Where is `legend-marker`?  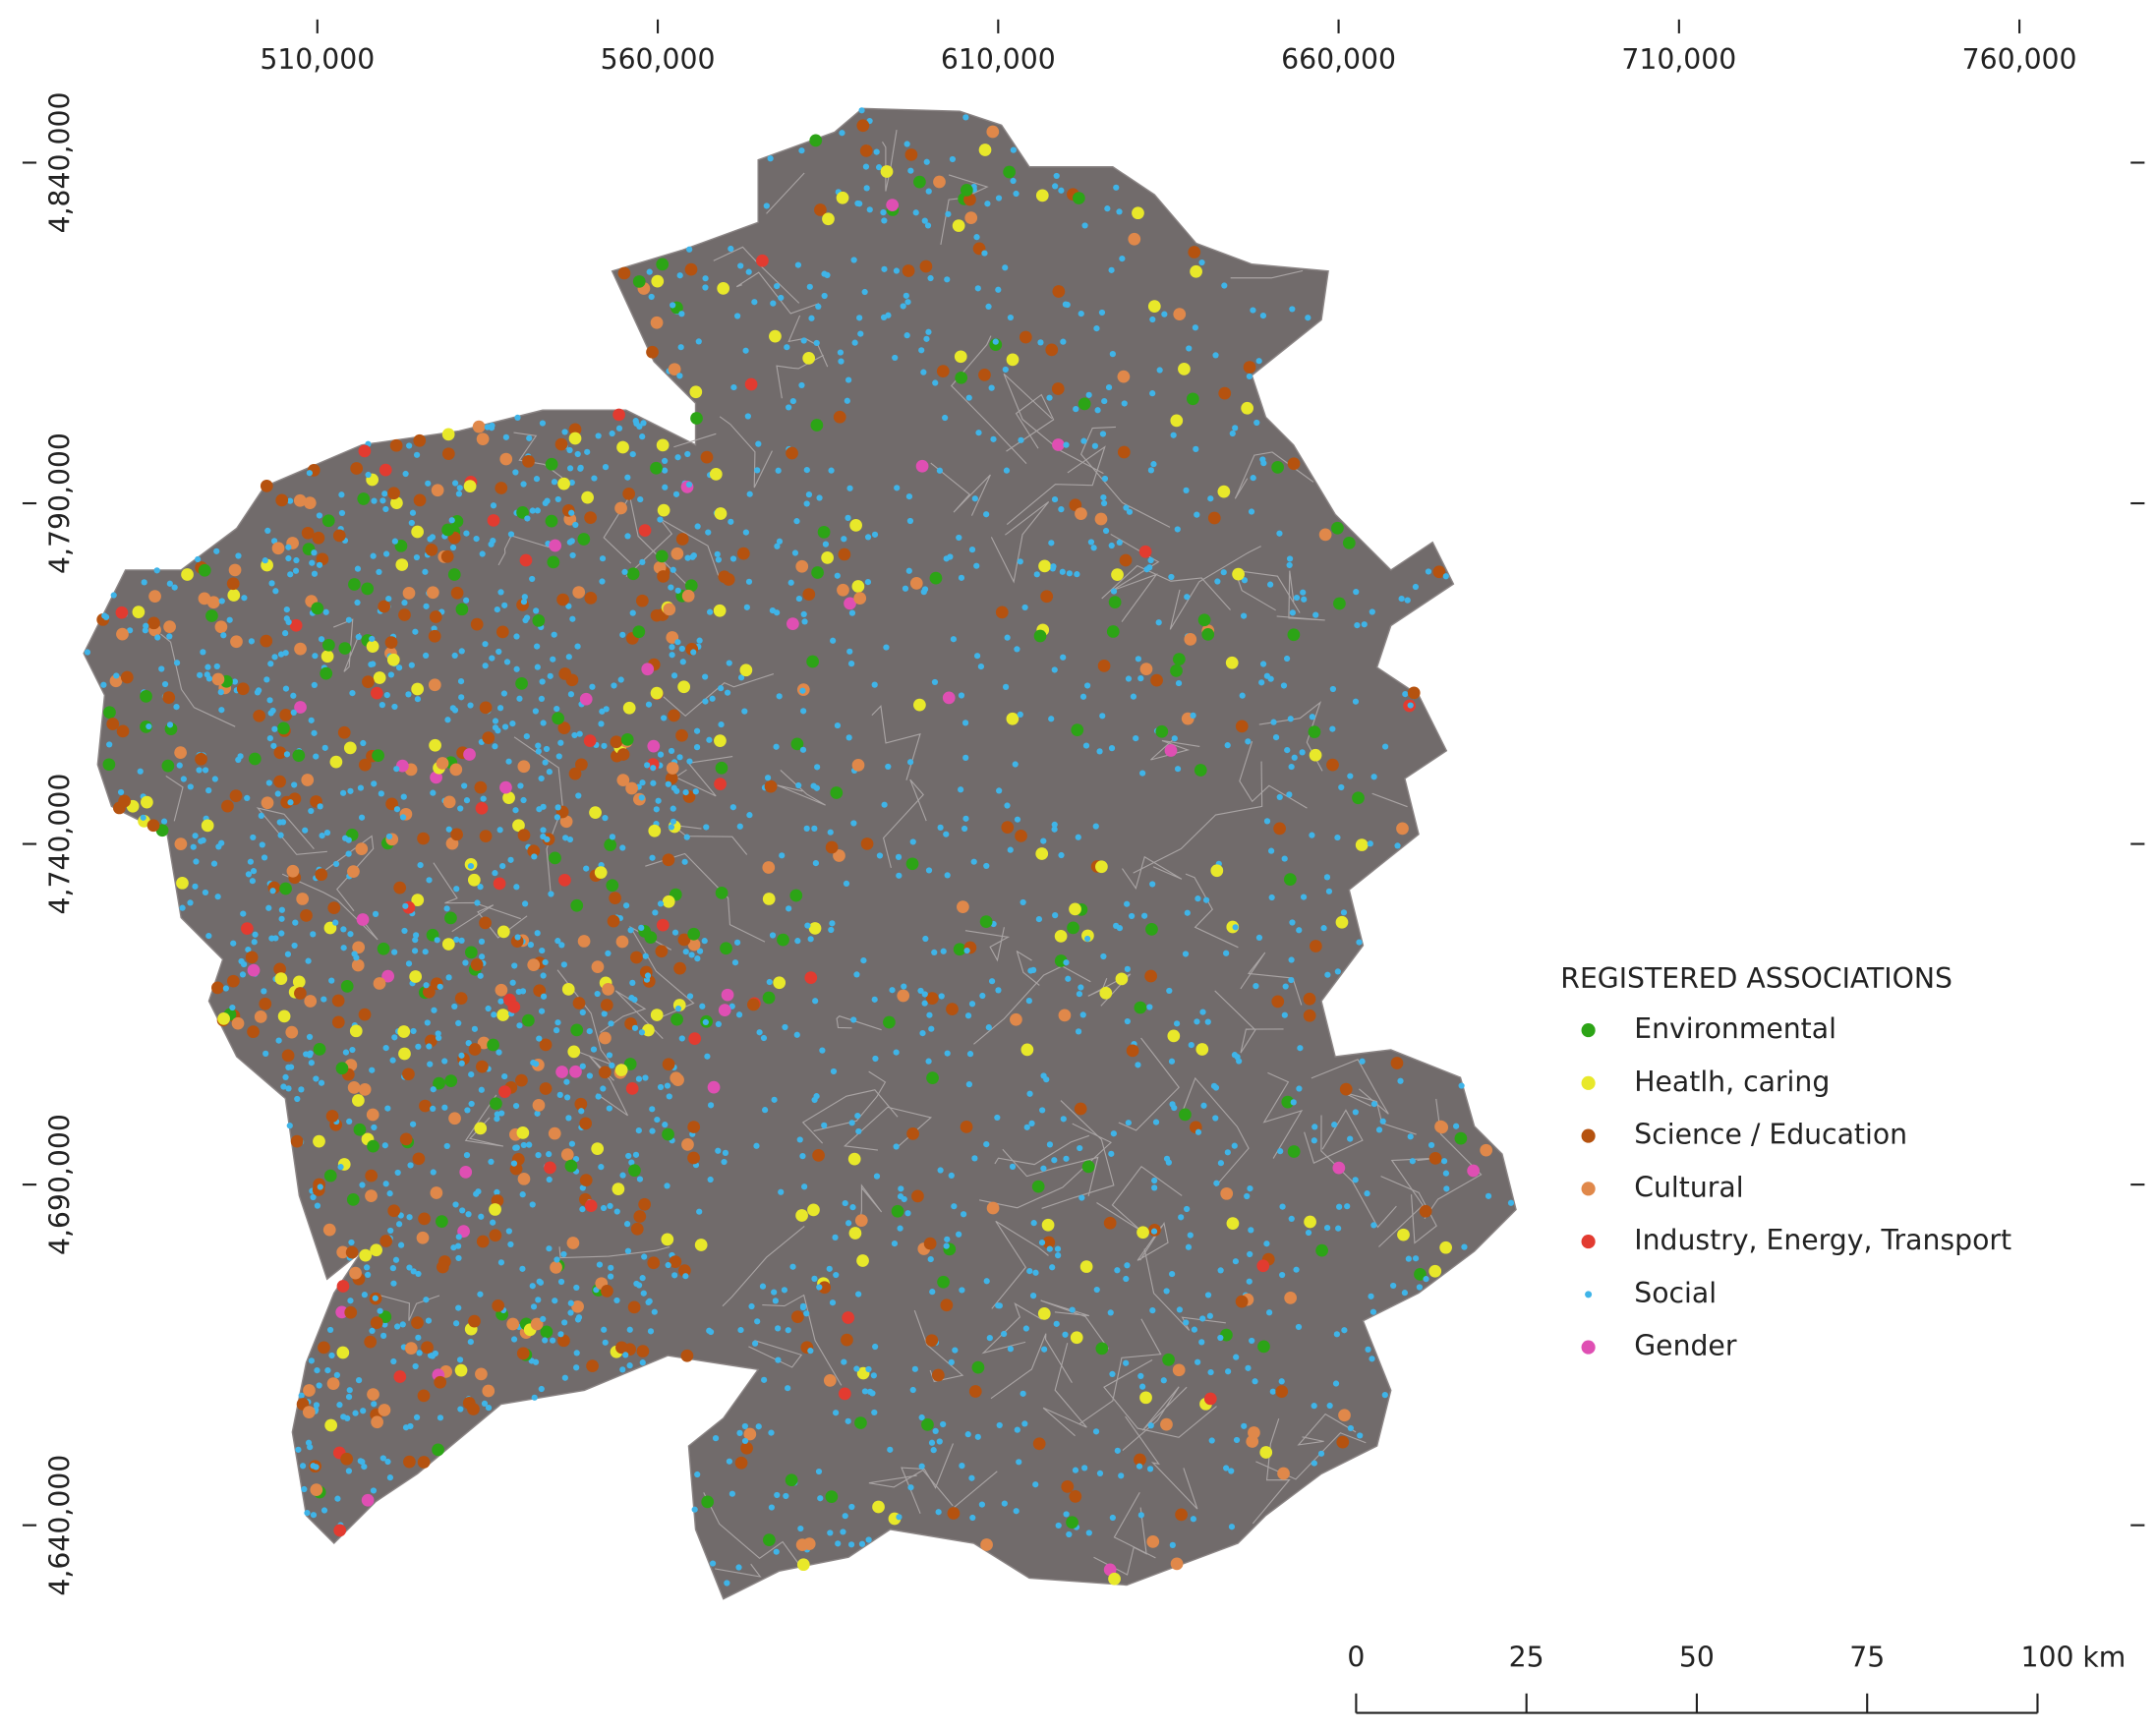
legend-marker is located at coordinates (1589, 1294).